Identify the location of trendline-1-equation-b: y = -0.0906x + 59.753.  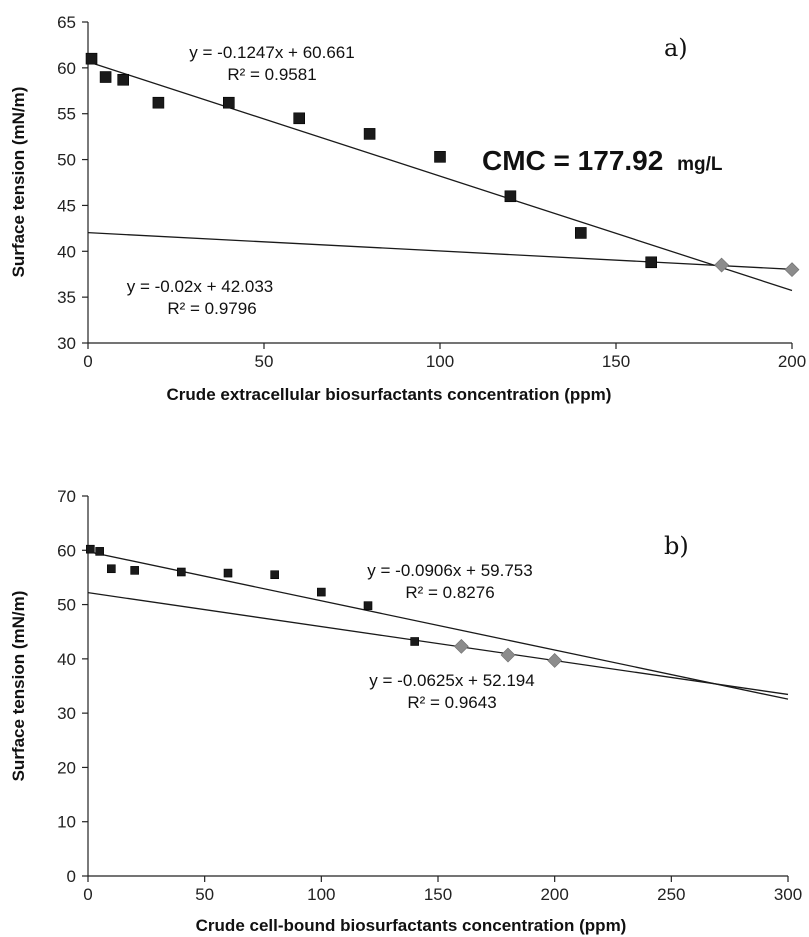
(449, 570).